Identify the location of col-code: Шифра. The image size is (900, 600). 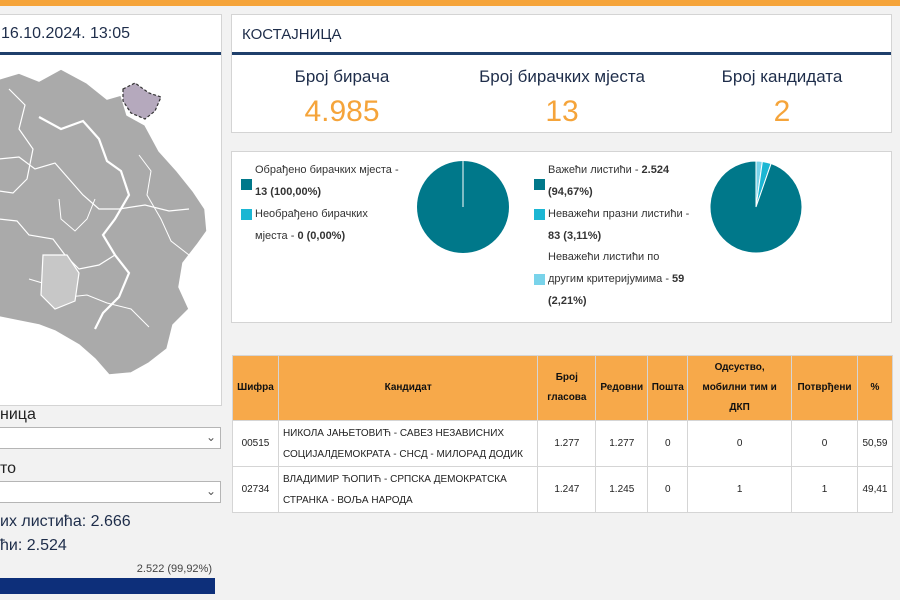
(255, 388).